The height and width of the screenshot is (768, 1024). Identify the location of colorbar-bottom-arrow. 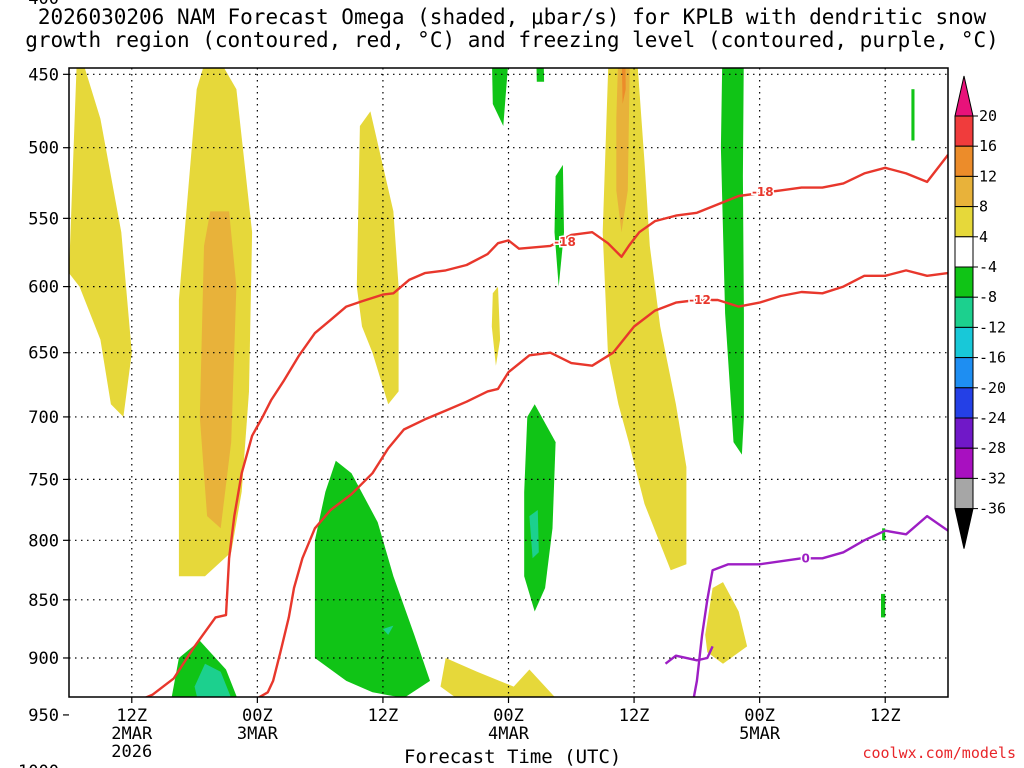
(964, 528).